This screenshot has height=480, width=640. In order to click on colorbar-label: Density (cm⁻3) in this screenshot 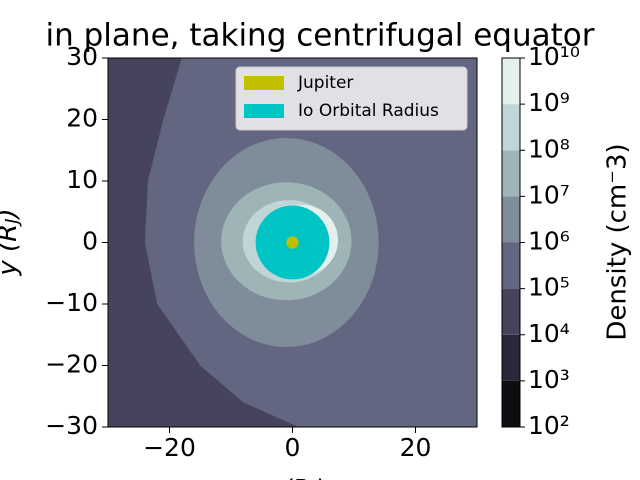, I will do `click(618, 241)`.